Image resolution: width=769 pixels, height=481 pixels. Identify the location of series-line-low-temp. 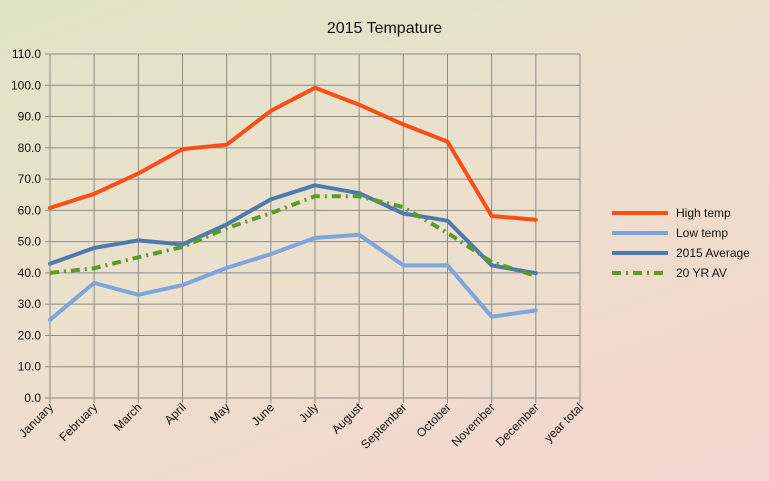
(293, 277).